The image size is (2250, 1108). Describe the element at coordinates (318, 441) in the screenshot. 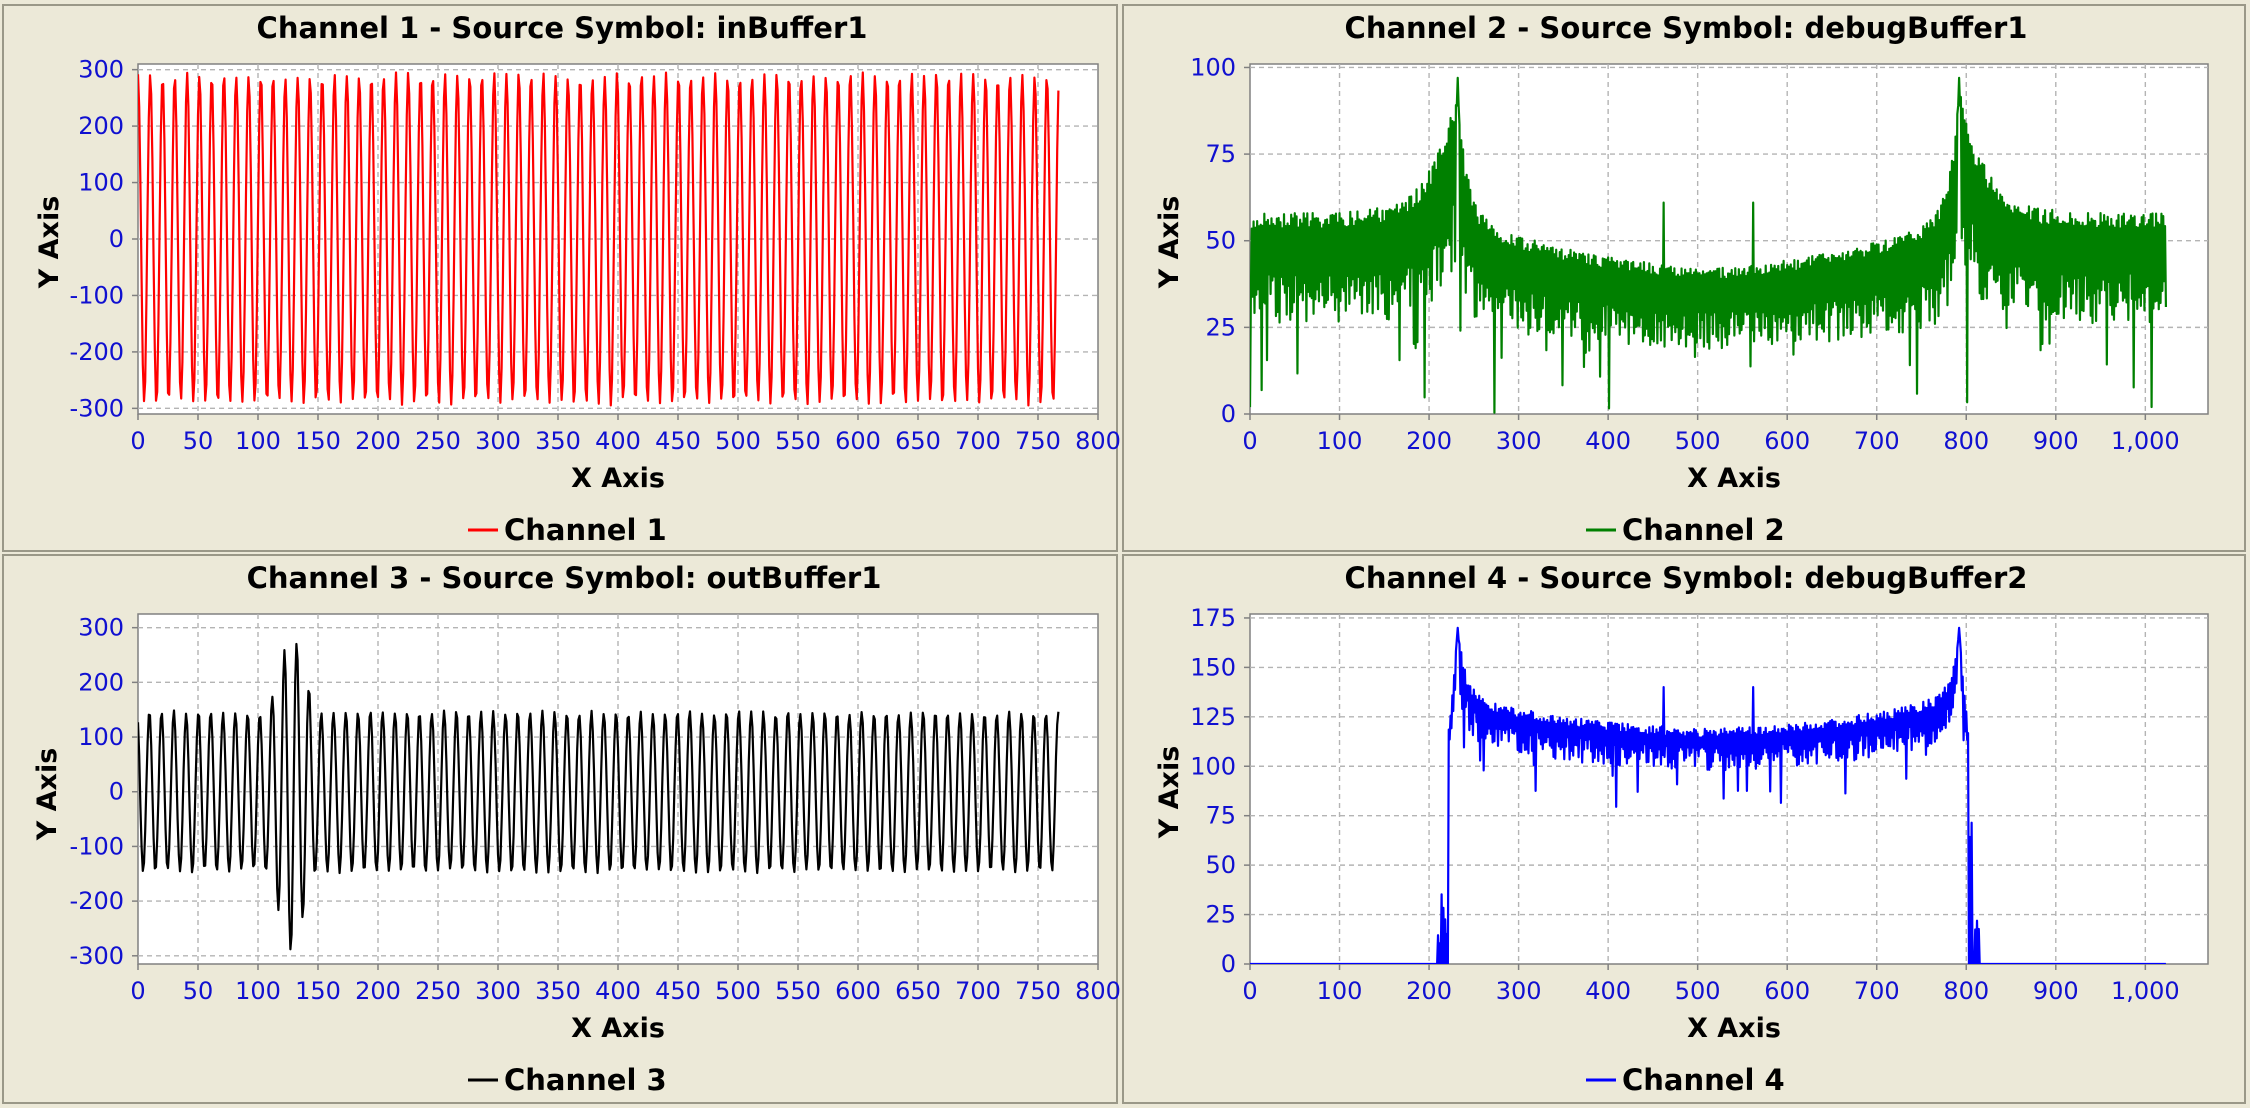

I see `x-tick-label: 150` at that location.